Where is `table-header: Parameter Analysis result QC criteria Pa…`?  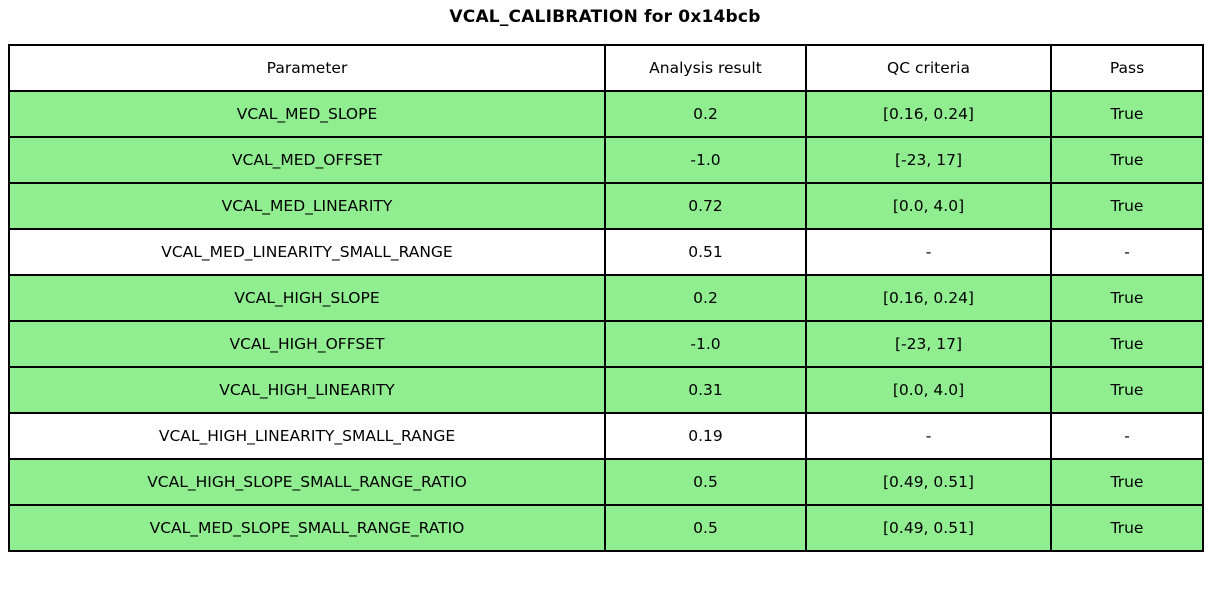
table-header: Parameter Analysis result QC criteria Pa… is located at coordinates (606, 68).